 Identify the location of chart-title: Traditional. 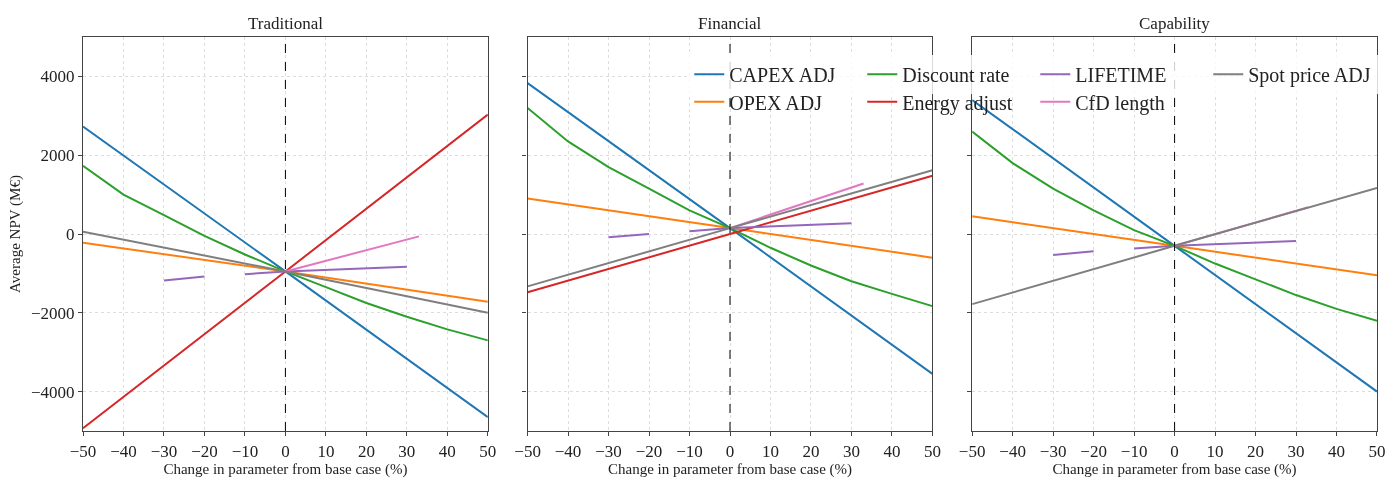
(286, 23).